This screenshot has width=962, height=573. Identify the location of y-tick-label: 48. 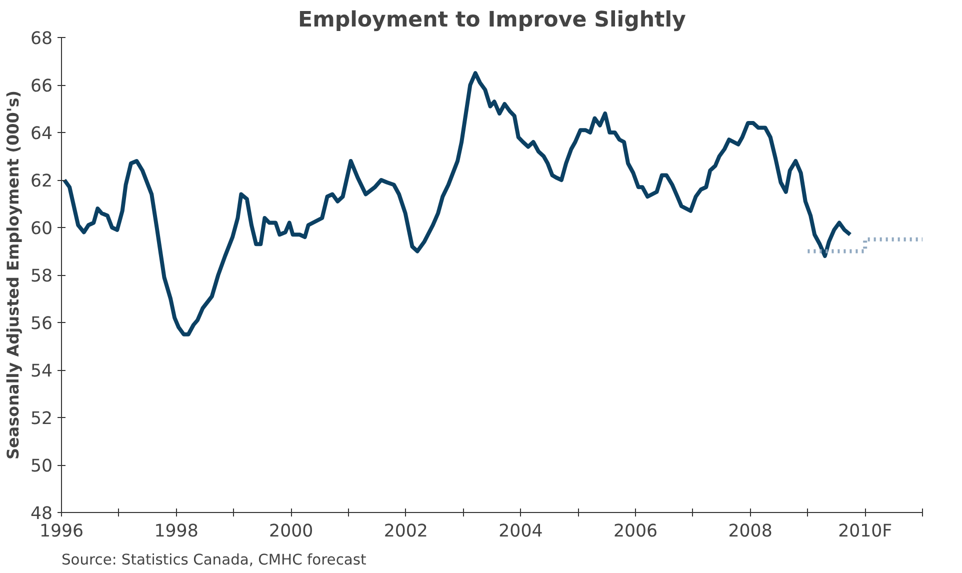
(41, 514).